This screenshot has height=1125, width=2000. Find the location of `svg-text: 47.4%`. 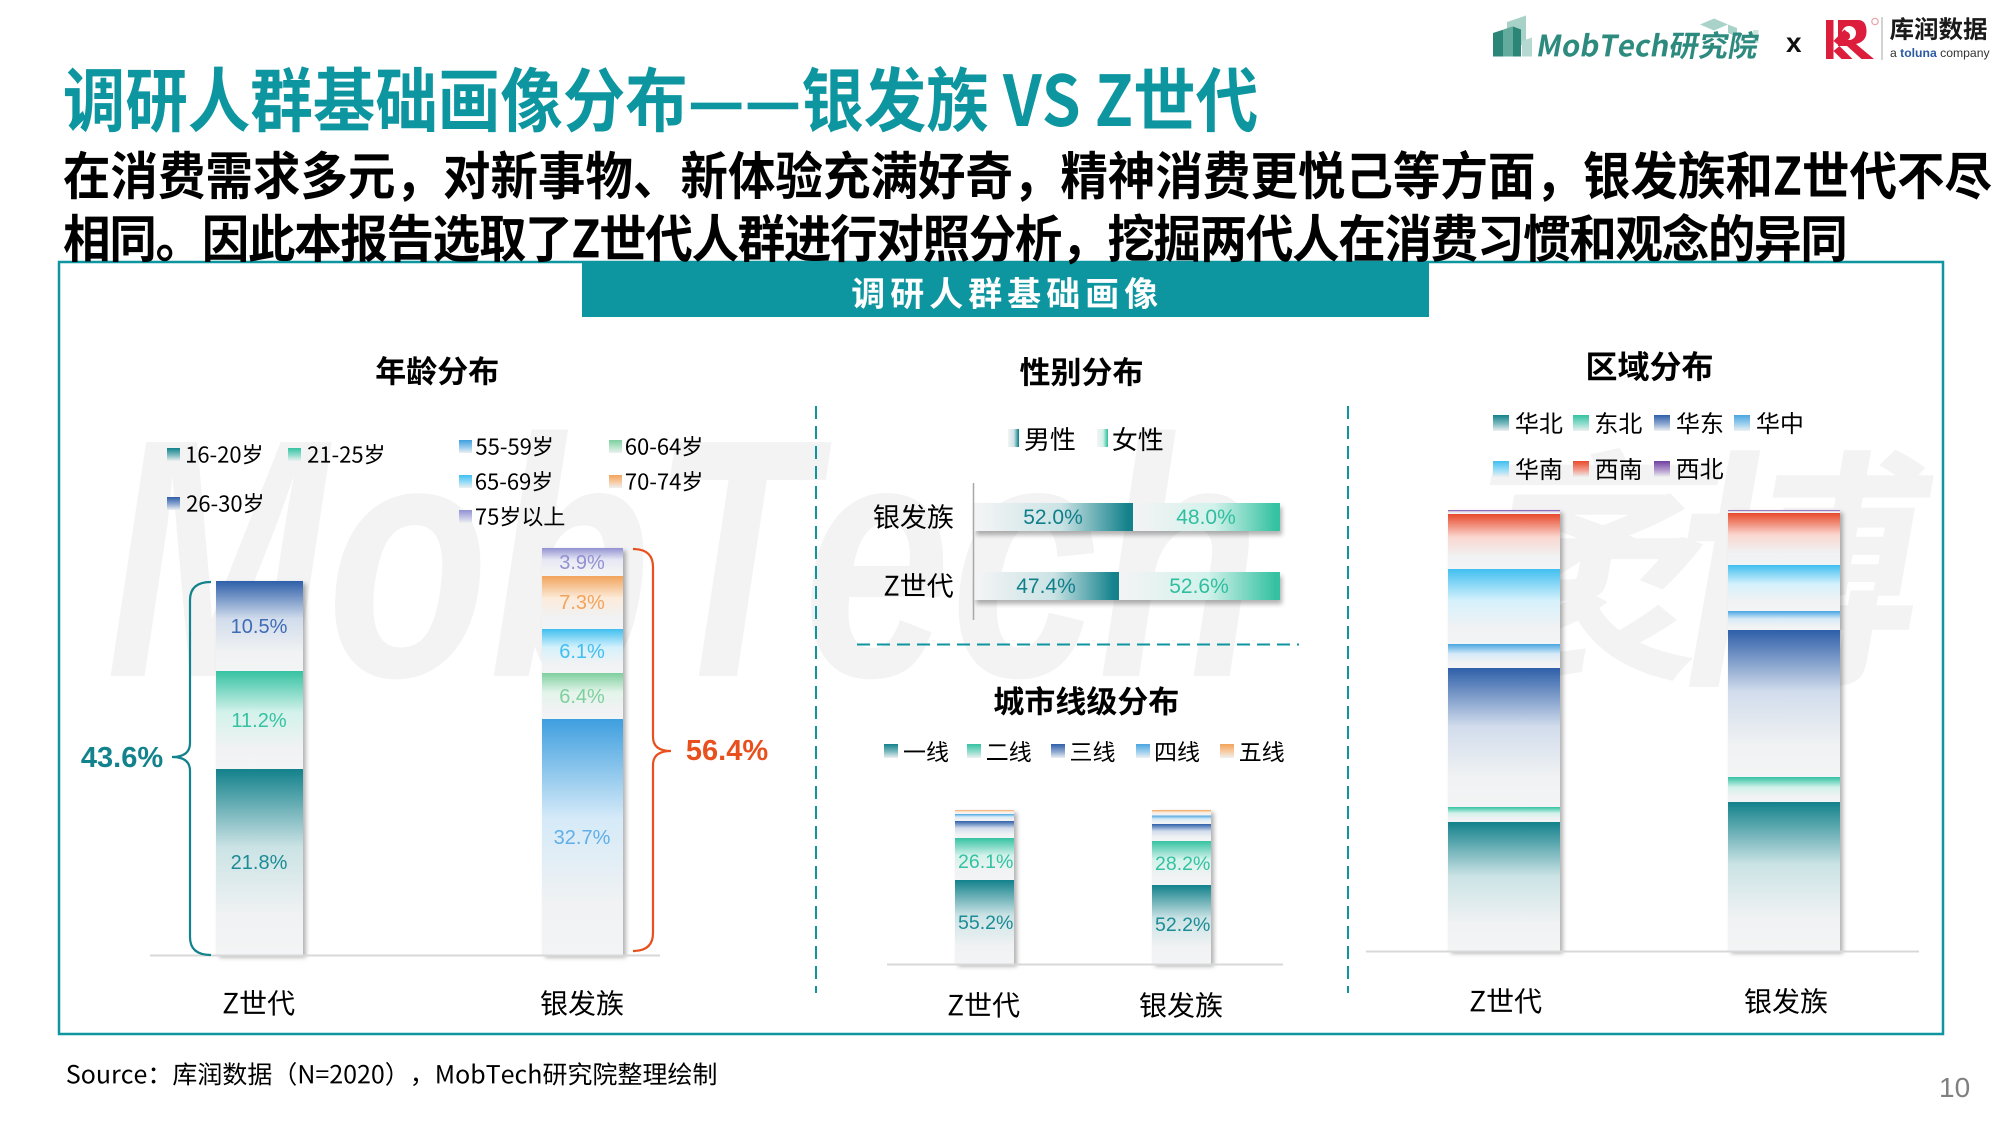

svg-text: 47.4% is located at coordinates (1046, 586).